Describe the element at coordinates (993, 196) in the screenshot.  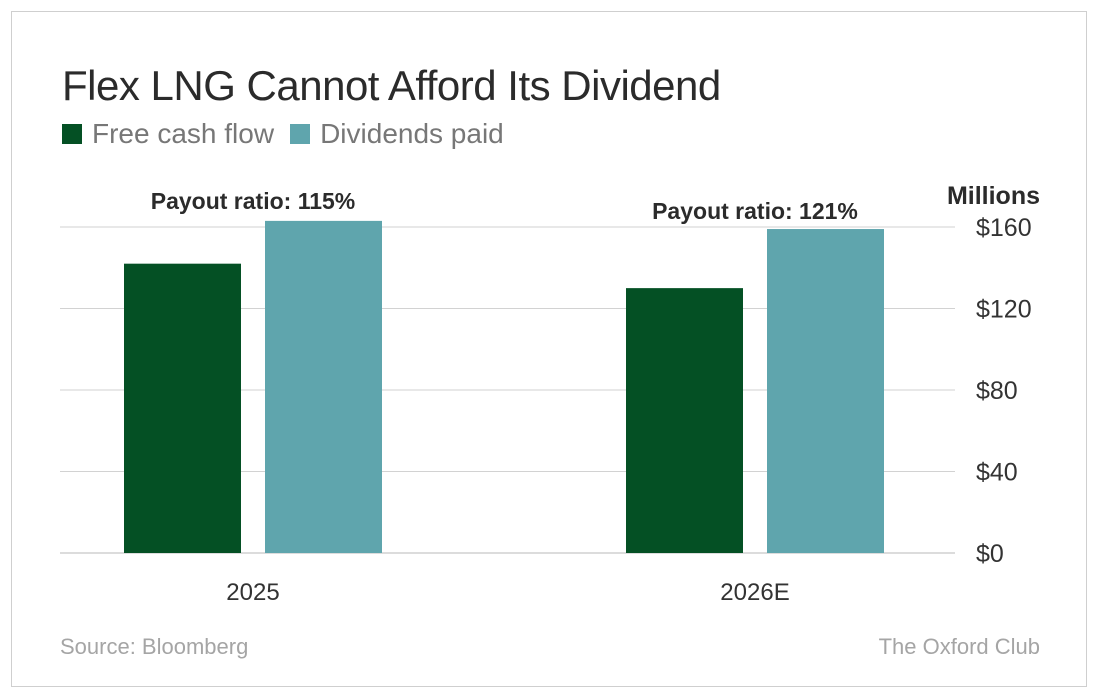
I see `y-axis-unit-label: Millions` at that location.